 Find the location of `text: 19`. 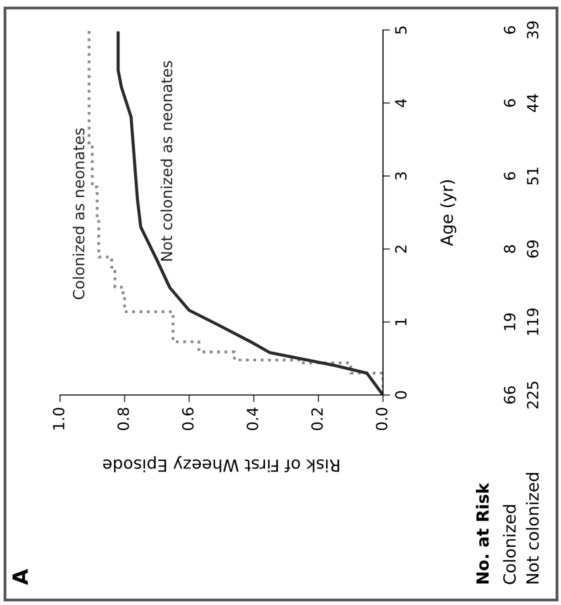

text: 19 is located at coordinates (510, 321).